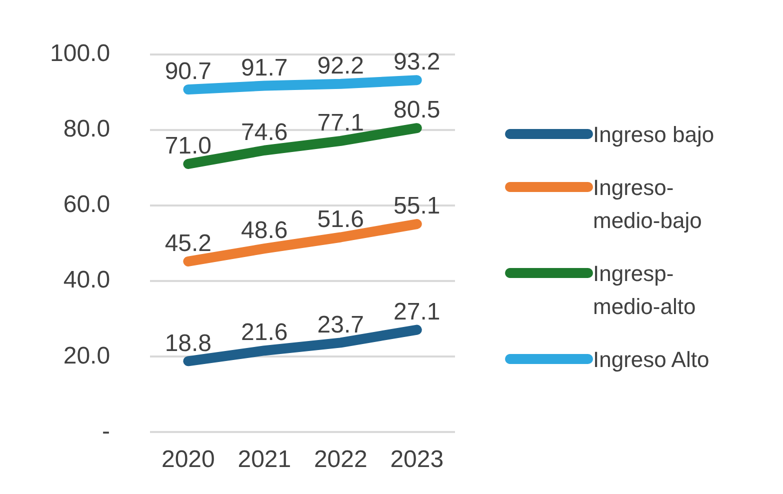  I want to click on data-label: 93.2, so click(417, 62).